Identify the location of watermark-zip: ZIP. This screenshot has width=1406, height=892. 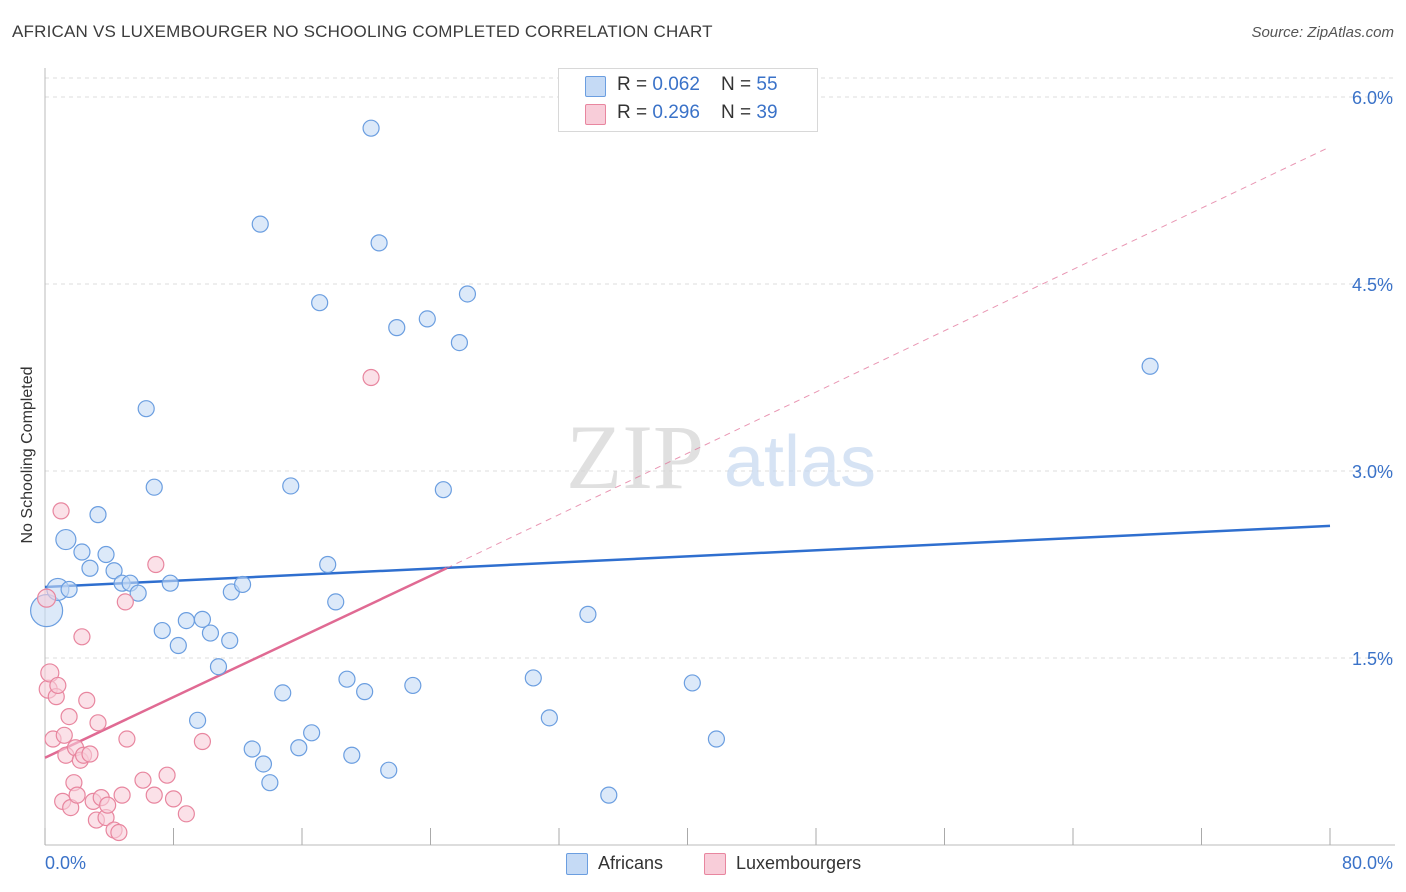
(635, 457).